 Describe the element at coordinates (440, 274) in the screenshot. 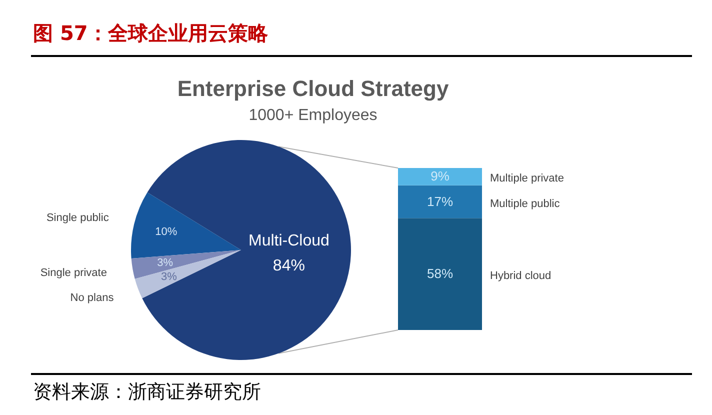

I see `data-label: 58%` at that location.